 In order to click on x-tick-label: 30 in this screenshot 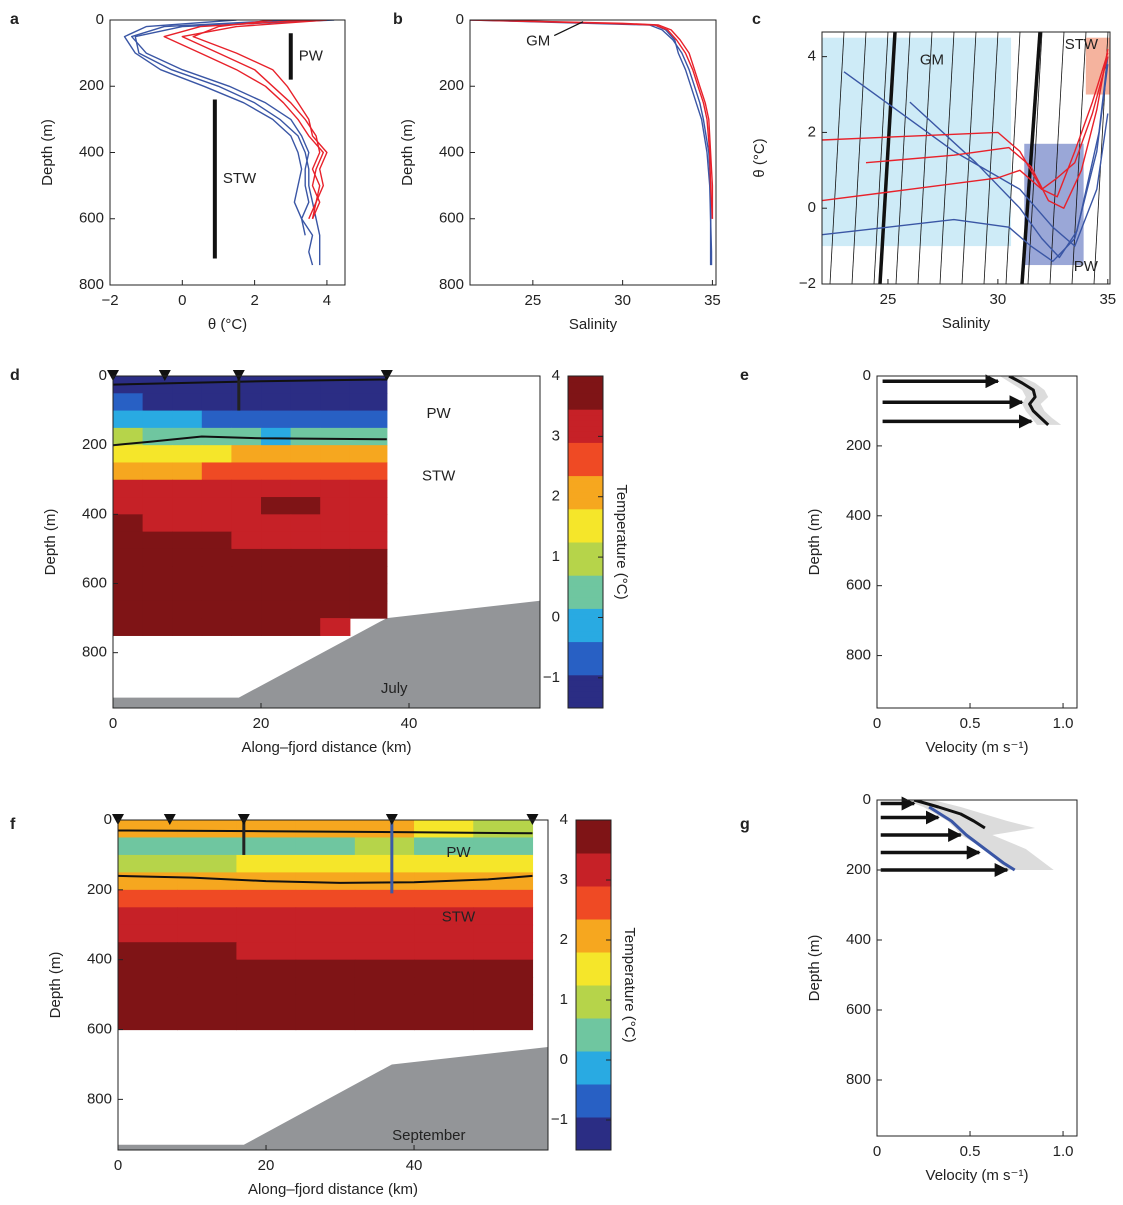, I will do `click(622, 300)`.